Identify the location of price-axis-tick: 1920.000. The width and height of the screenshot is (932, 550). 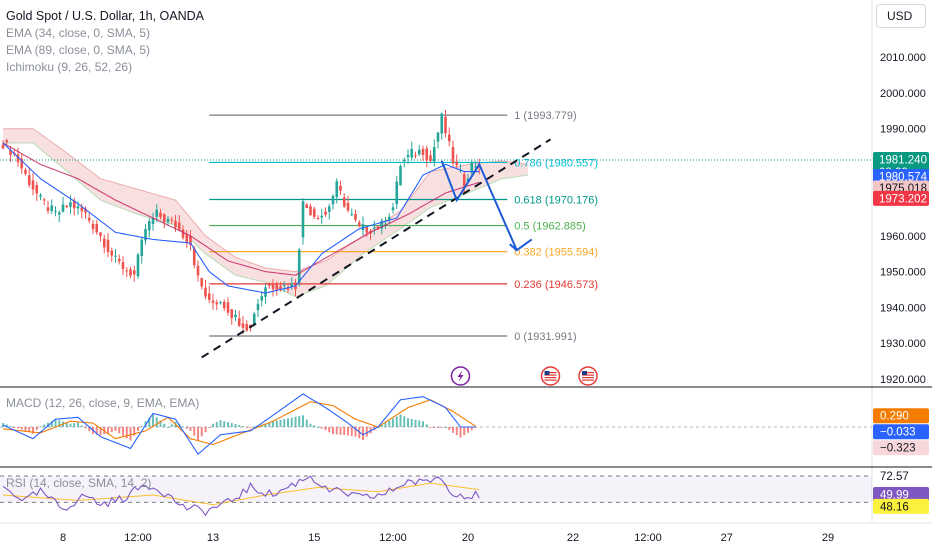
(903, 380).